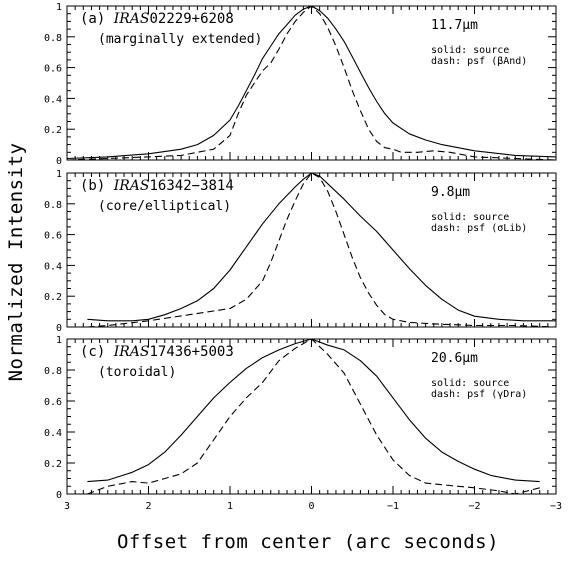 Image resolution: width=570 pixels, height=564 pixels. What do you see at coordinates (479, 394) in the screenshot?
I see `legend-dash: dash: psf (γDra)` at bounding box center [479, 394].